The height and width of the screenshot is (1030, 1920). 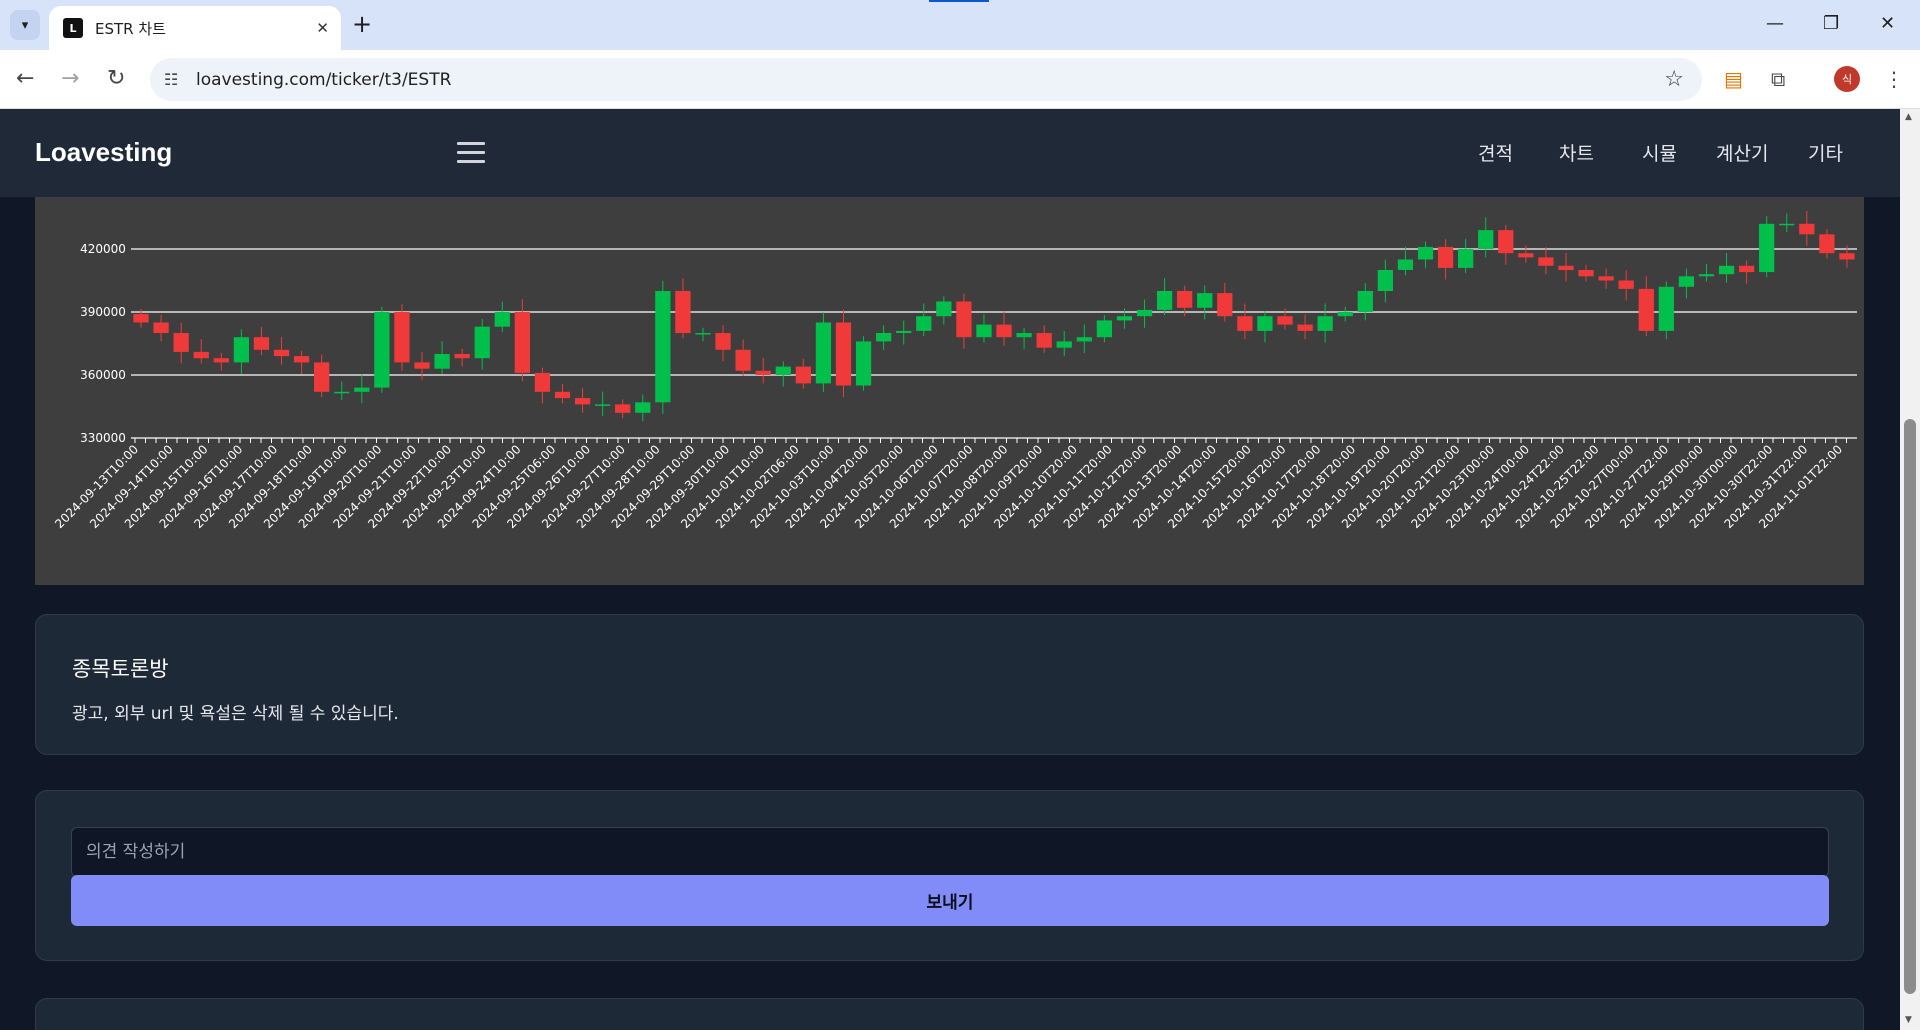 What do you see at coordinates (25, 25) in the screenshot?
I see `tab-search-chevron-icon: ▾` at bounding box center [25, 25].